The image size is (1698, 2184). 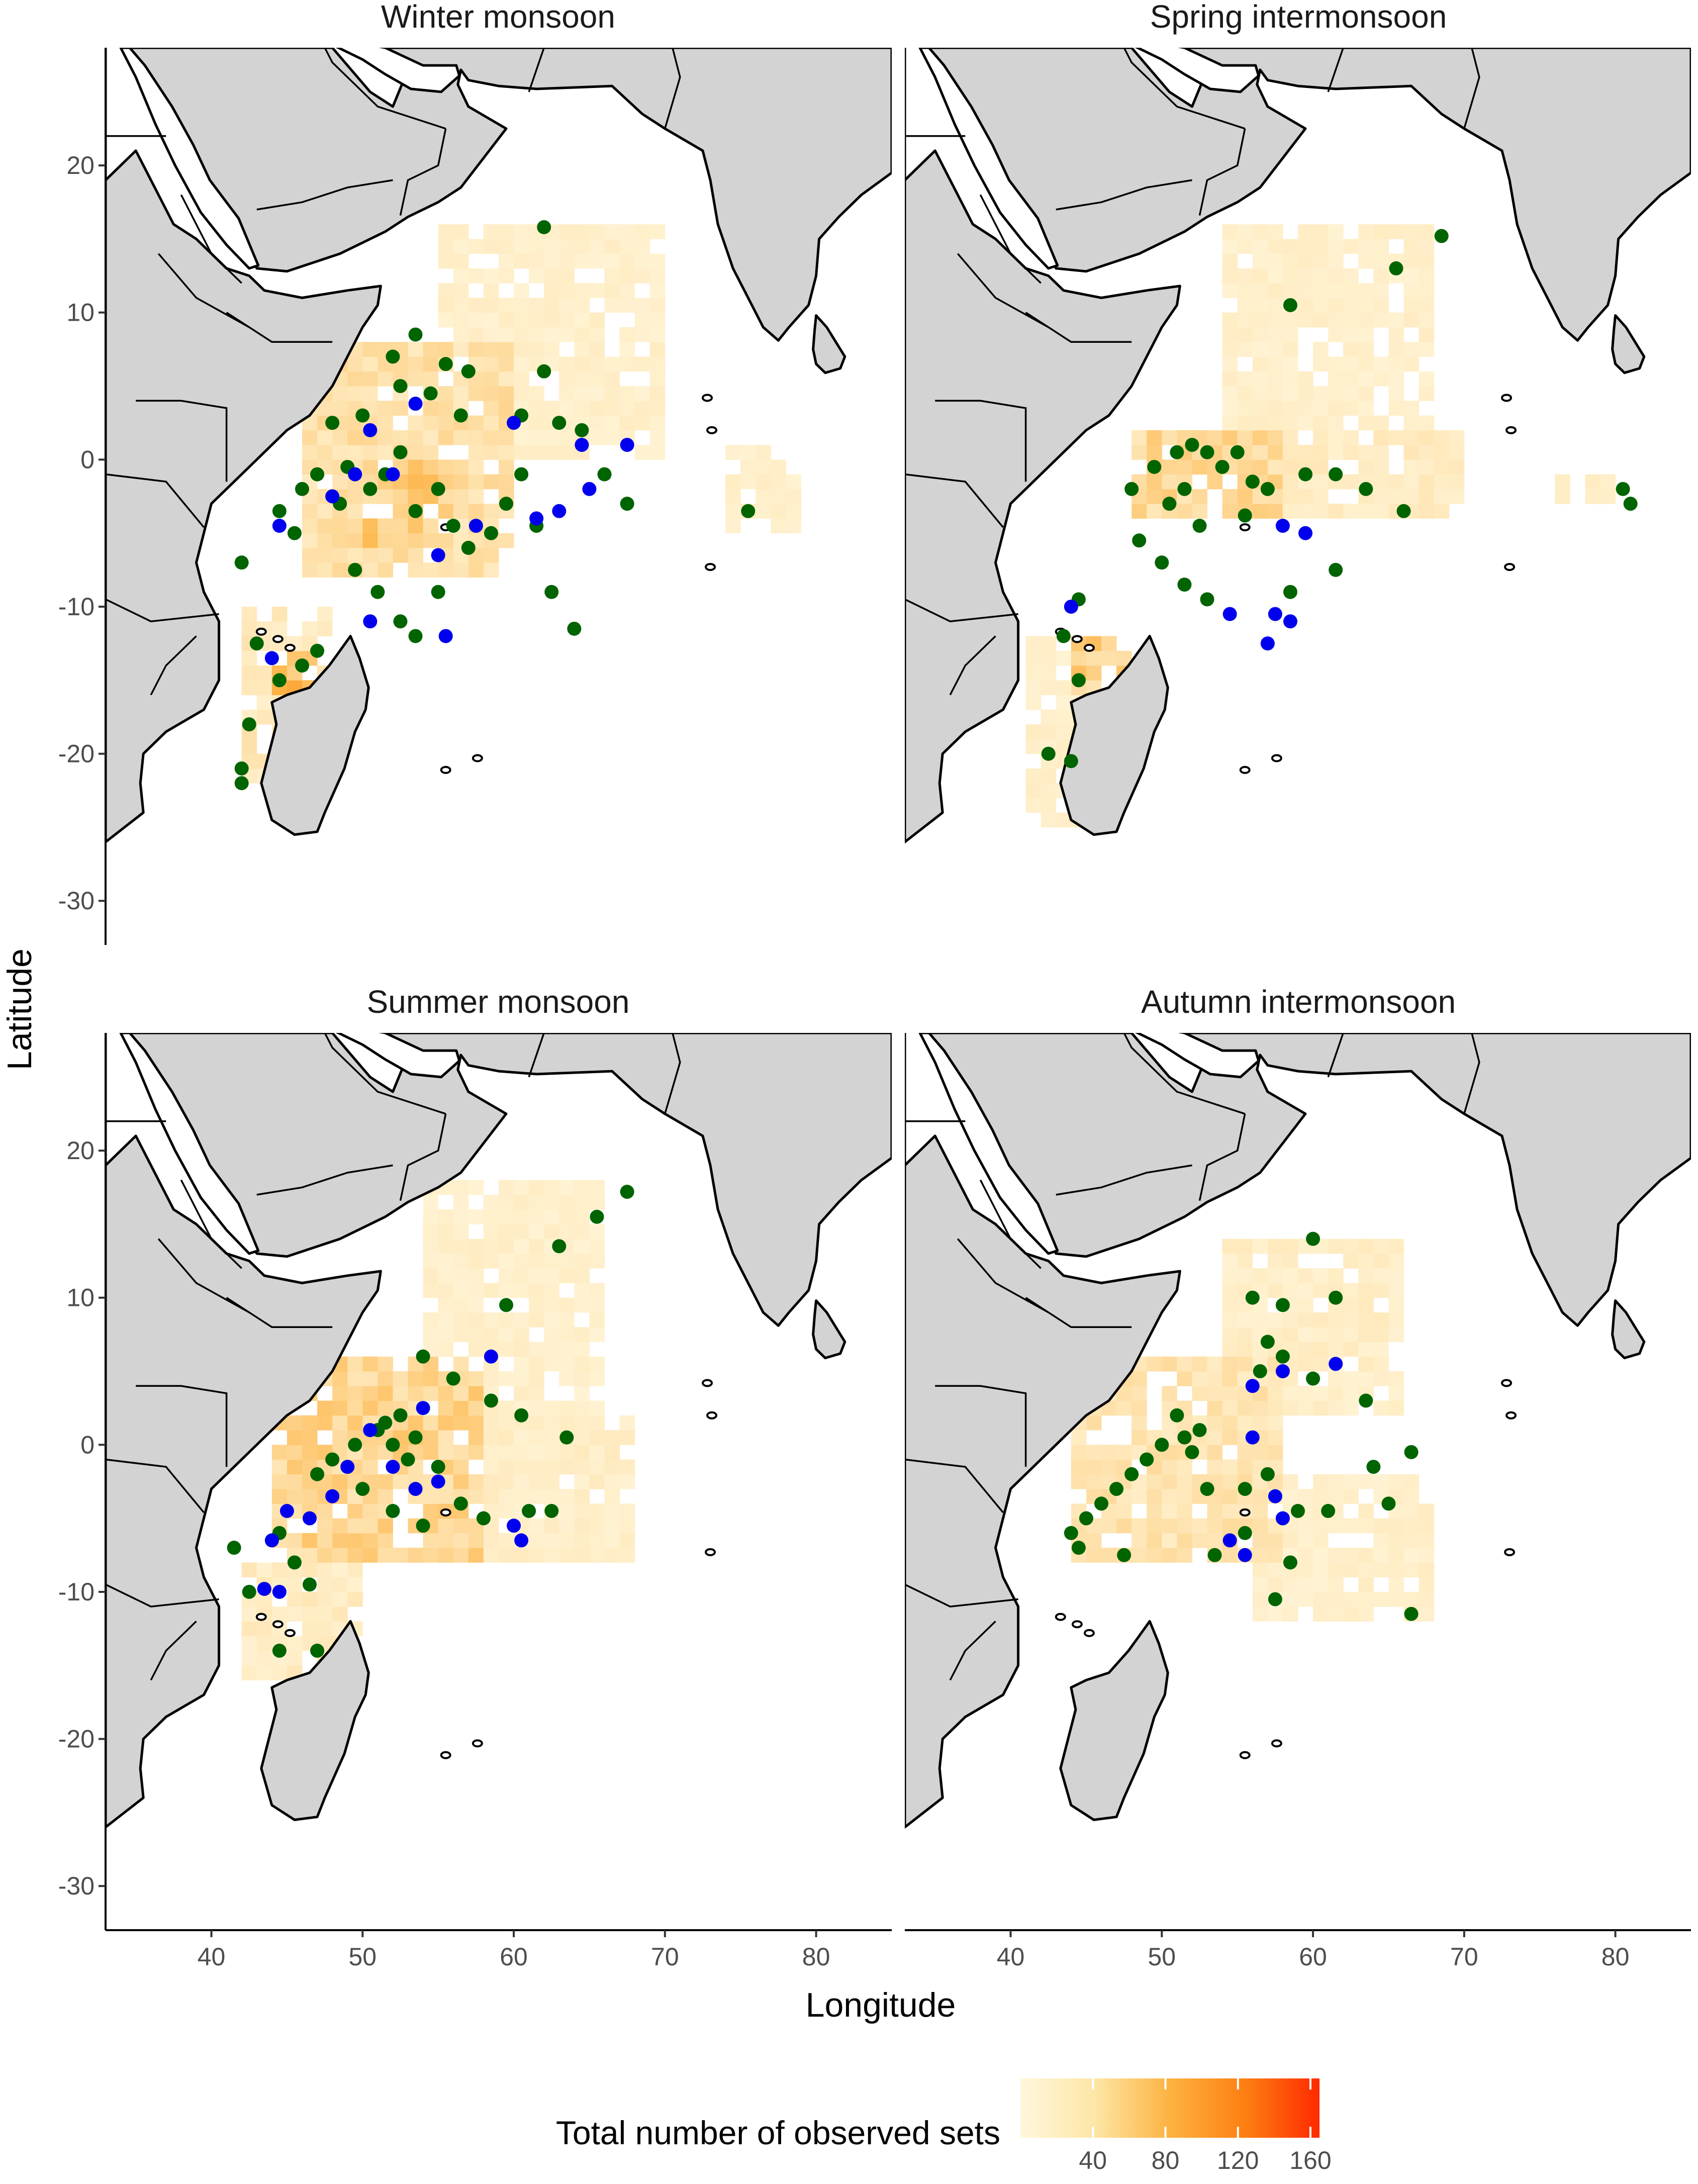 I want to click on legend-tick-label: 80, so click(x=1166, y=2160).